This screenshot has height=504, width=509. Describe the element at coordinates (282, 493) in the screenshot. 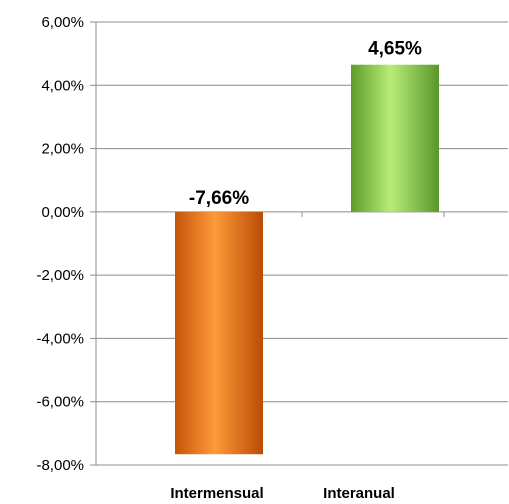

I see `category-labels: Intermensual Interanual` at that location.